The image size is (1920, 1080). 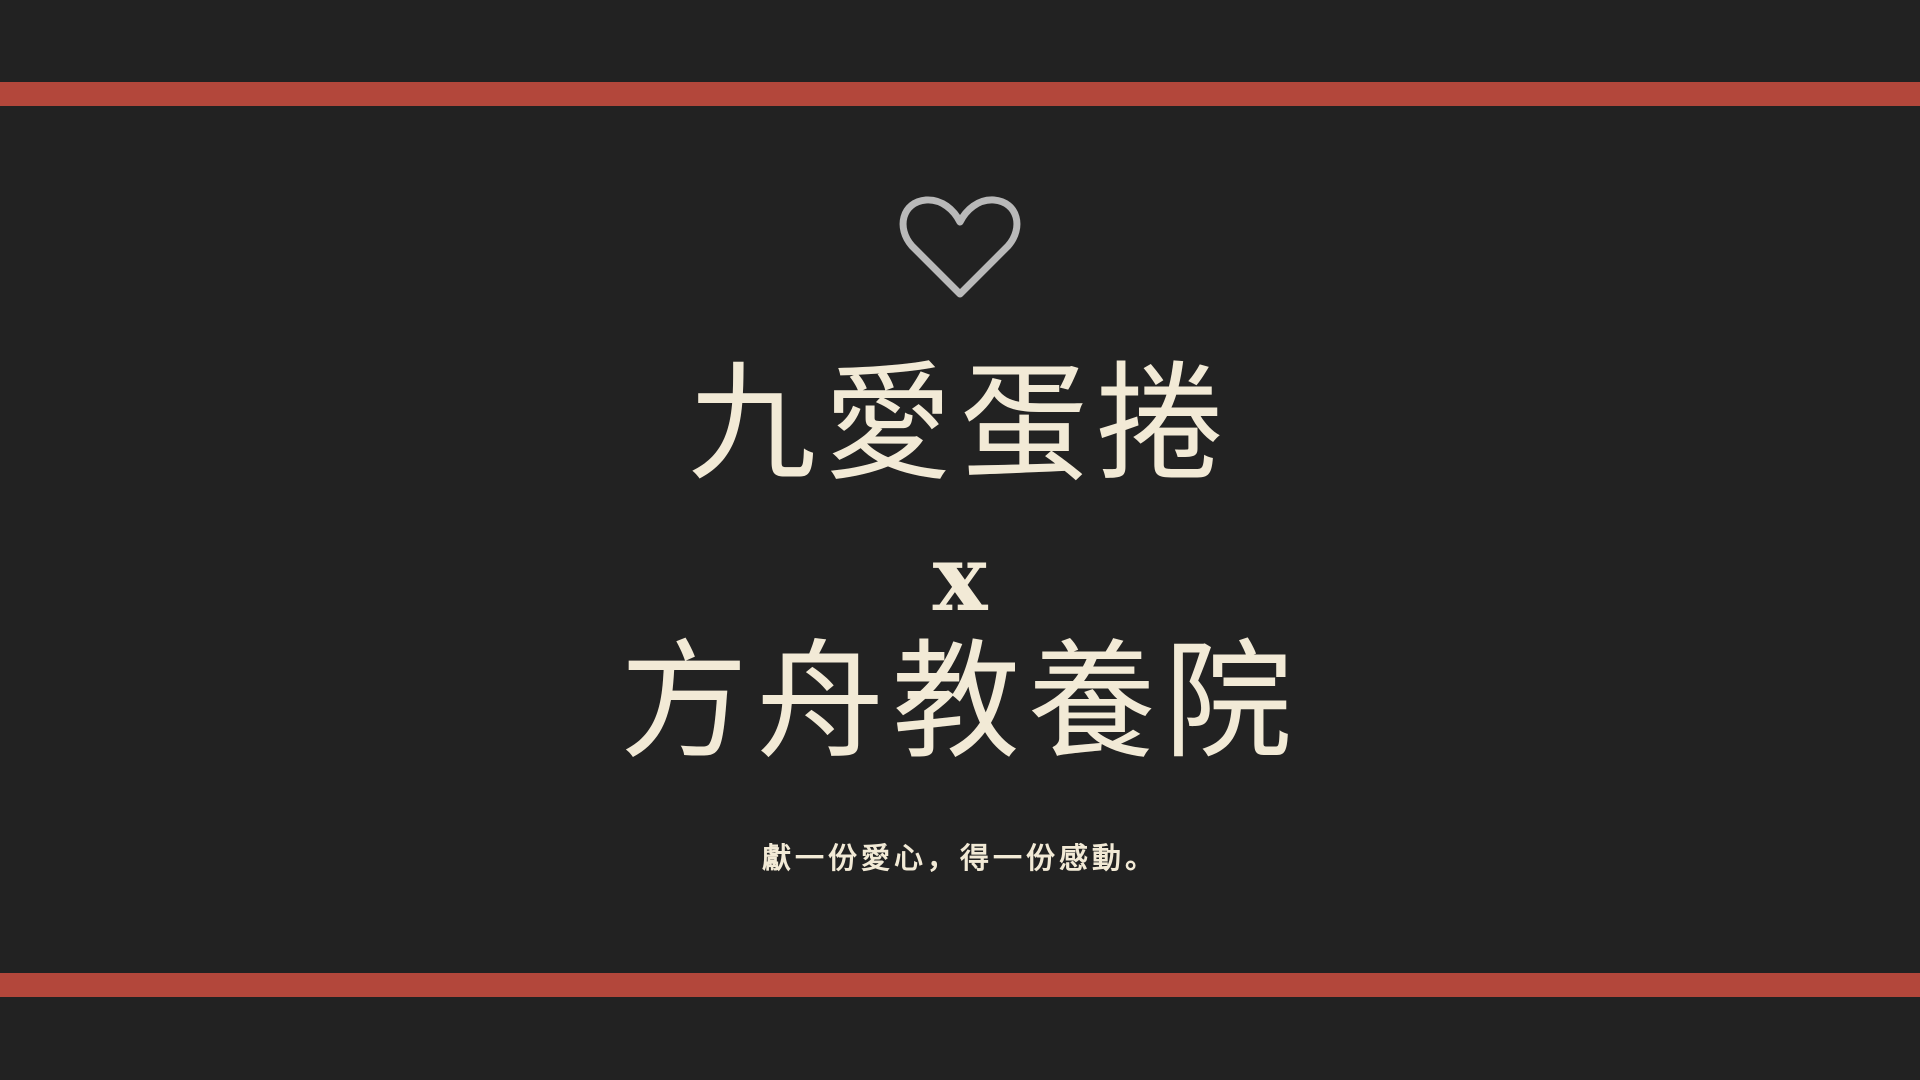 What do you see at coordinates (960, 985) in the screenshot?
I see `bottom-red-stripe` at bounding box center [960, 985].